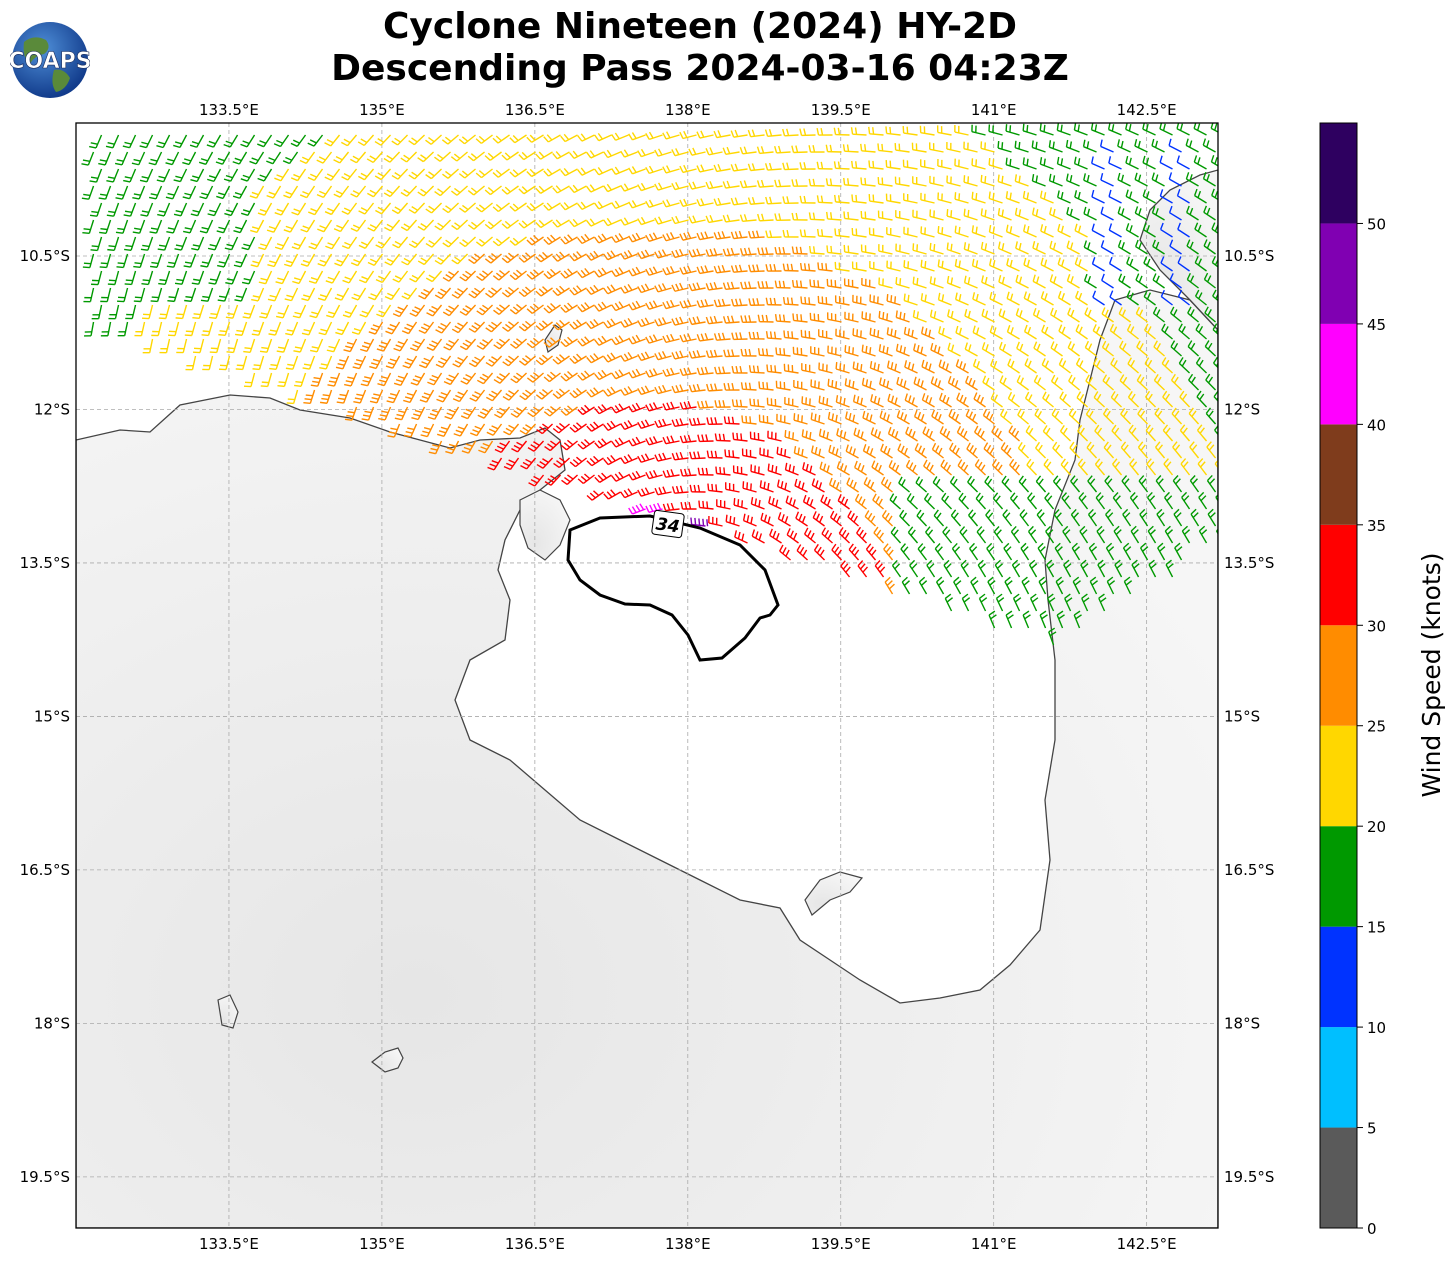 The width and height of the screenshot is (1456, 1264). Describe the element at coordinates (668, 525) in the screenshot. I see `contour-label-text: 34` at that location.